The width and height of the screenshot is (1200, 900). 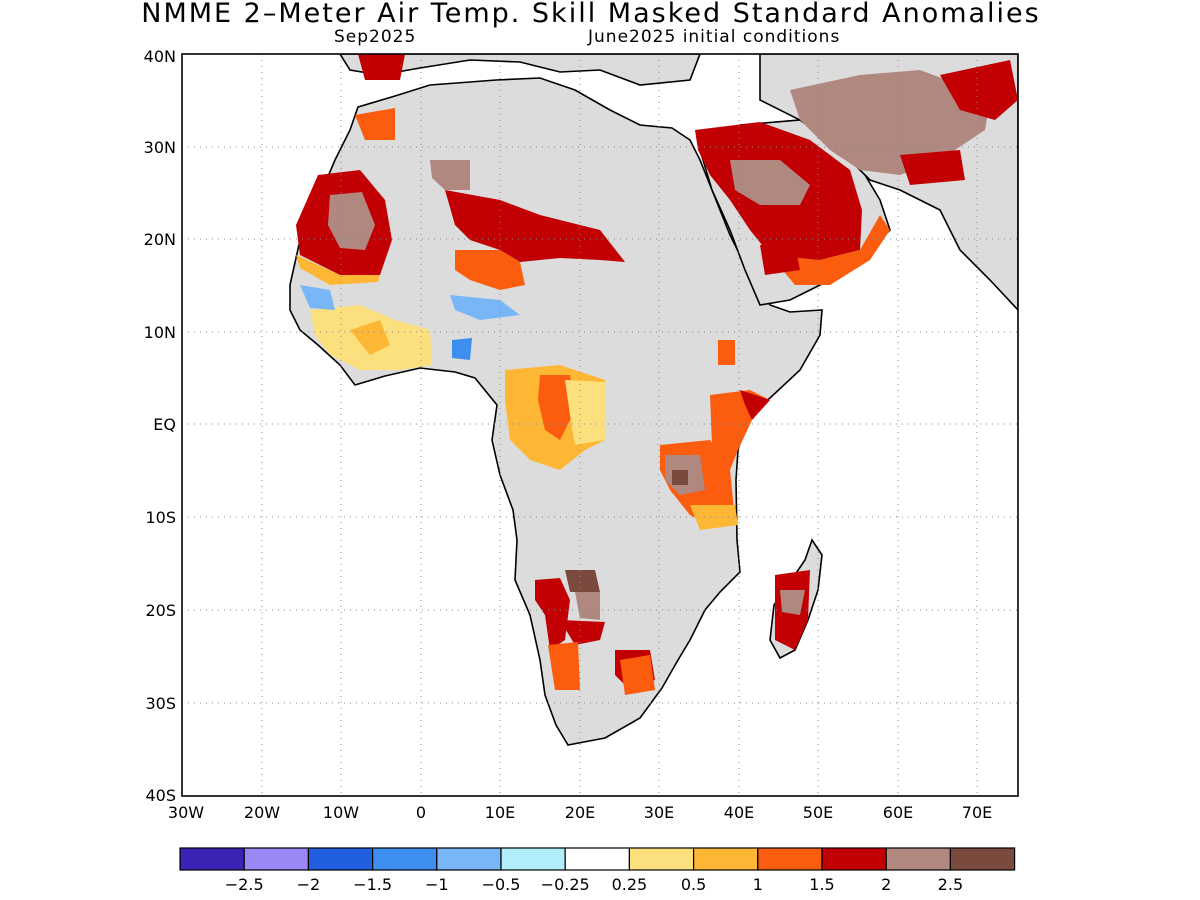 I want to click on lat-tick: 30S, so click(x=160, y=703).